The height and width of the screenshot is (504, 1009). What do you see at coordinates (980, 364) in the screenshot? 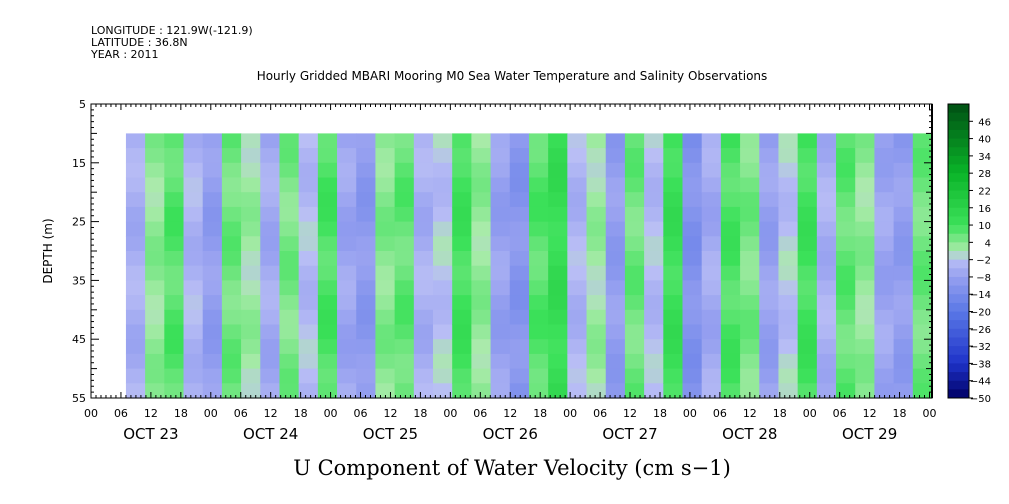
I see `colorbar-tick-label: −38` at bounding box center [980, 364].